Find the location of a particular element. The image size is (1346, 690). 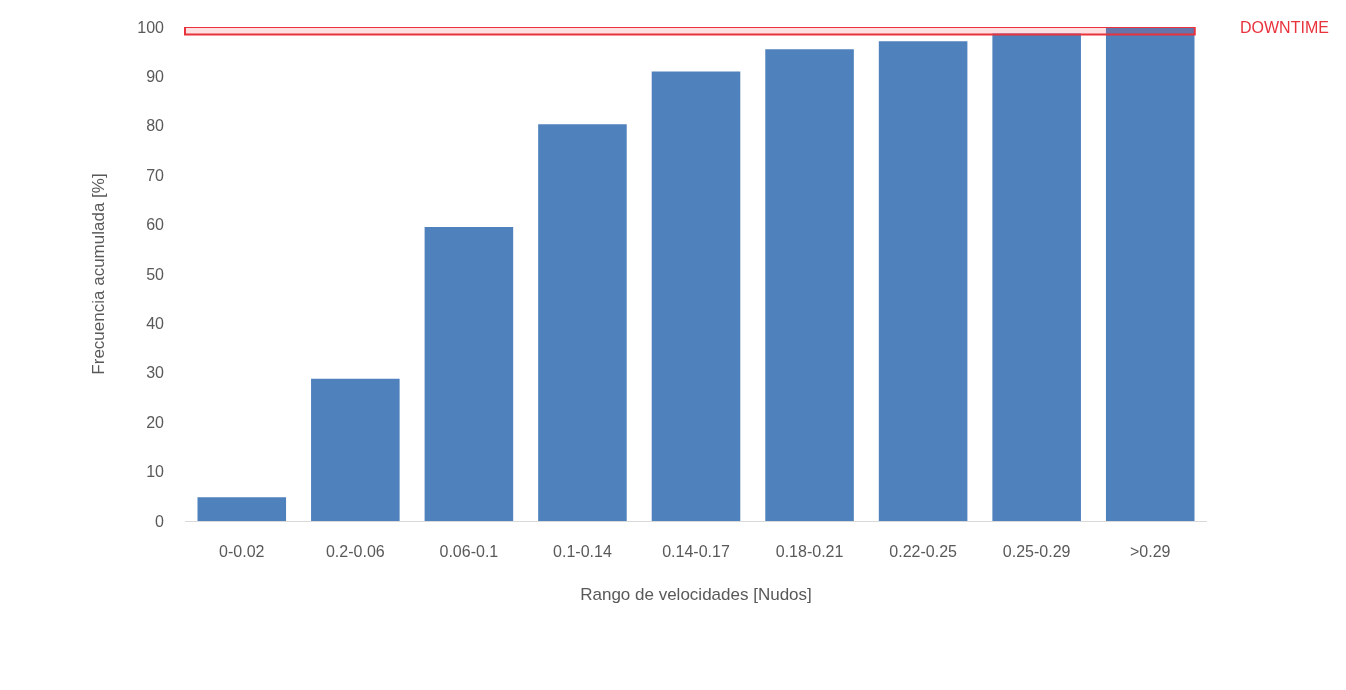

x-tick-label: 0.22-0.25 is located at coordinates (923, 552).